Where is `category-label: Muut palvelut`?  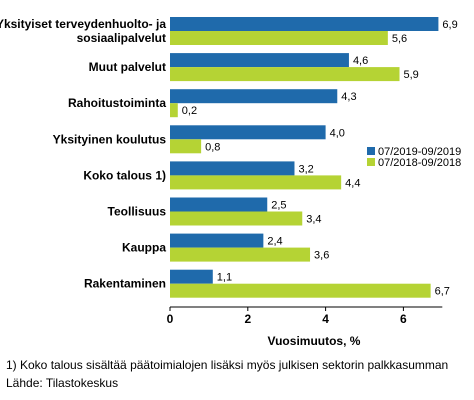 category-label: Muut palvelut is located at coordinates (127, 67).